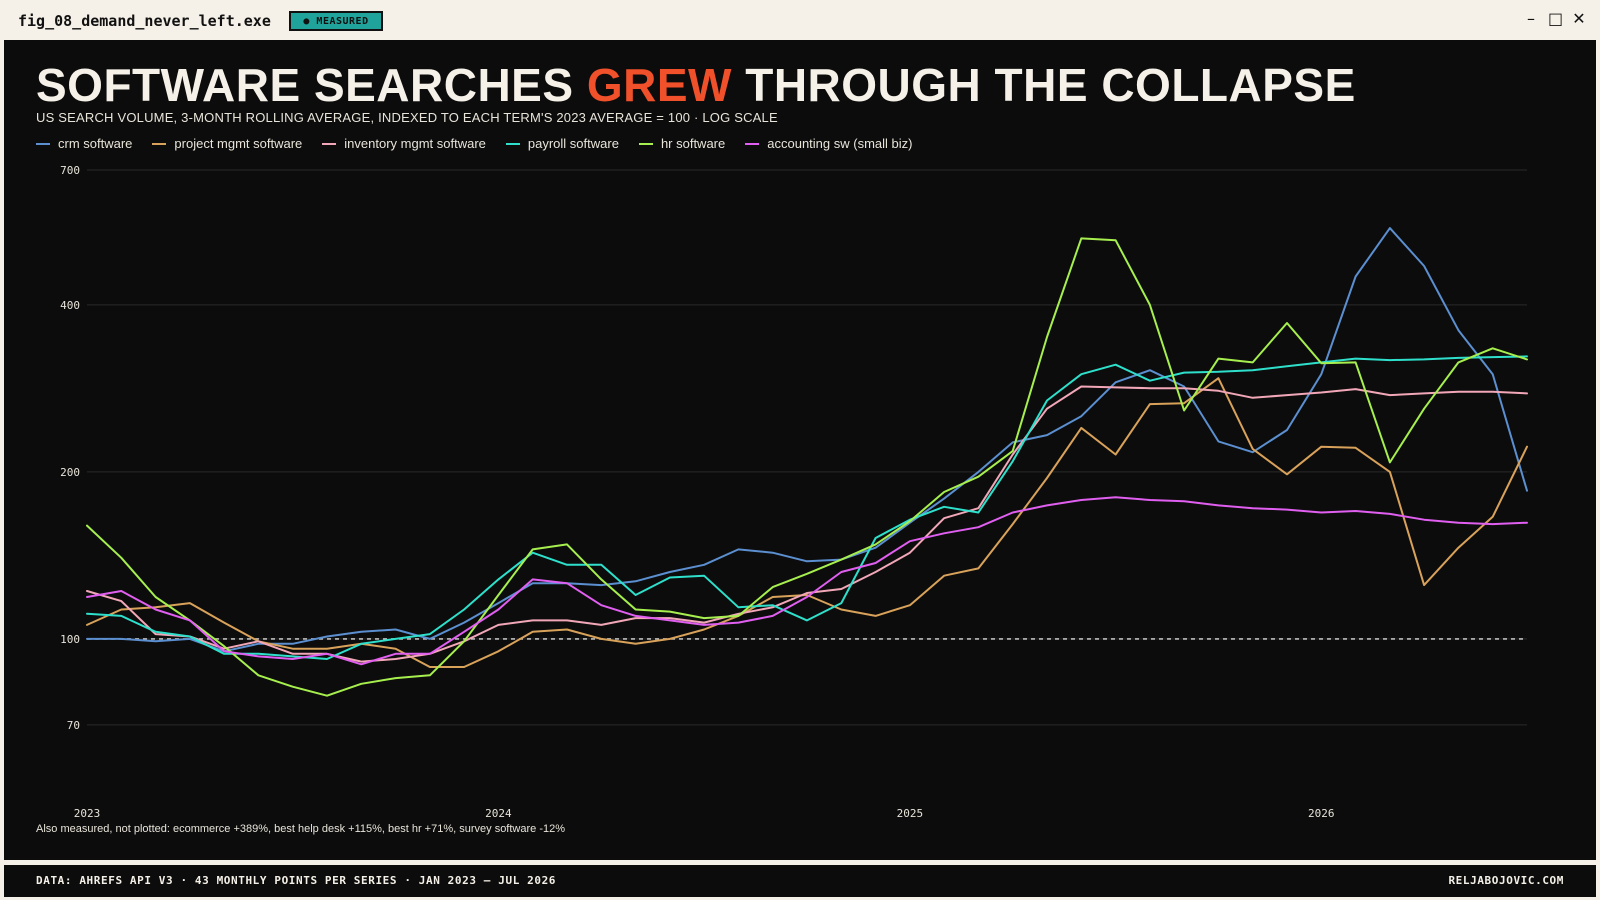 This screenshot has height=900, width=1600. I want to click on window-title: fig_08_demand_never_left.exe, so click(144, 21).